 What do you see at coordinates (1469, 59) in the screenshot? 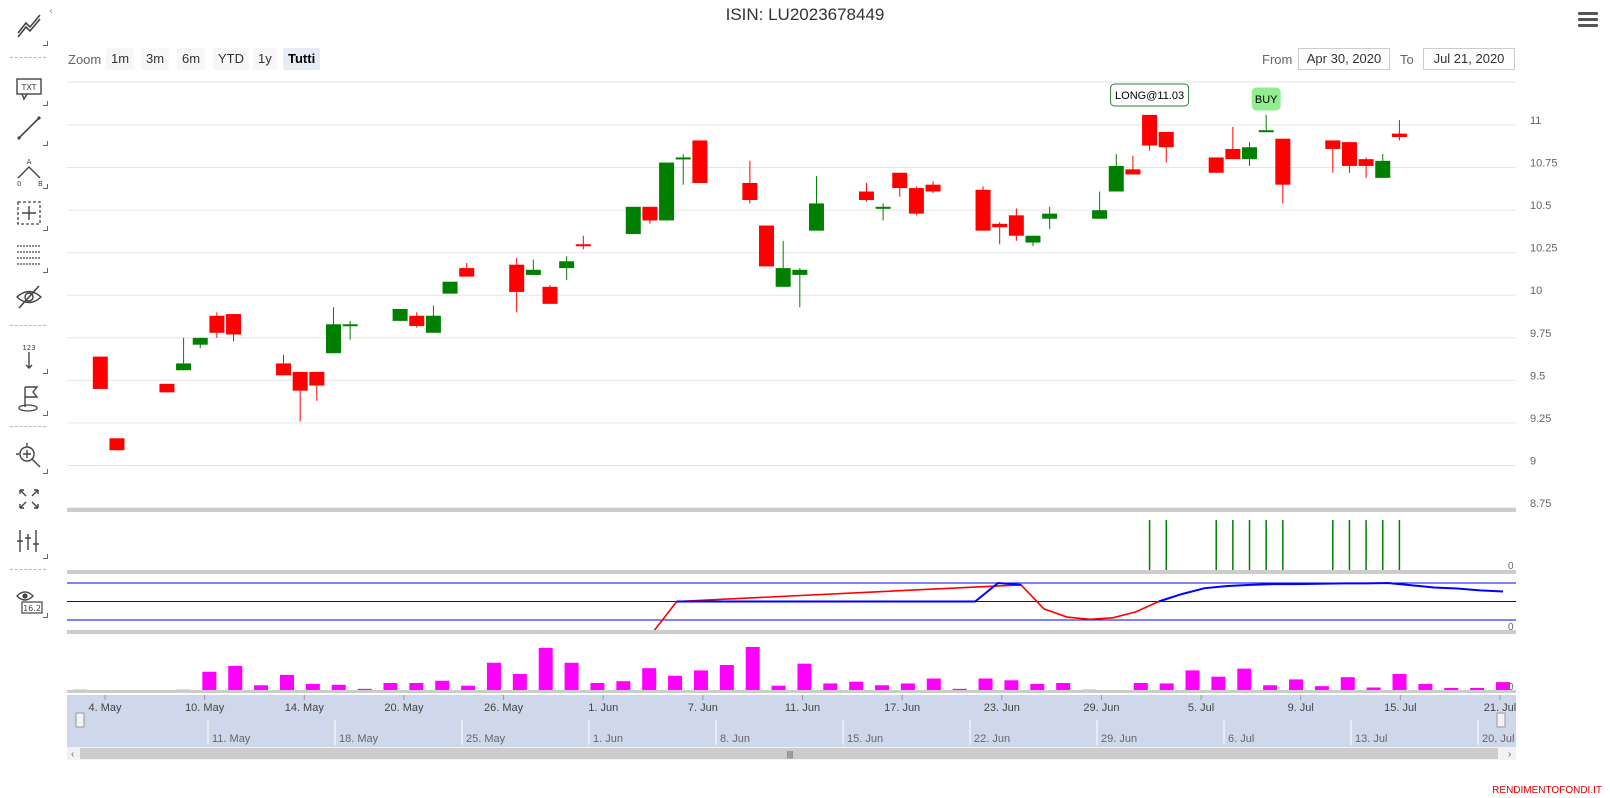
I see `to-date-input: Jul 21, 2020` at bounding box center [1469, 59].